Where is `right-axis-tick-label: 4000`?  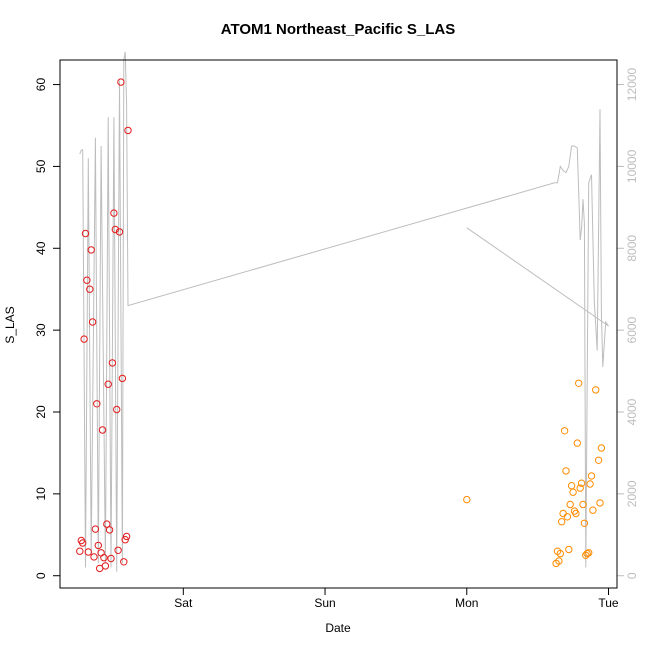 right-axis-tick-label: 4000 is located at coordinates (632, 411).